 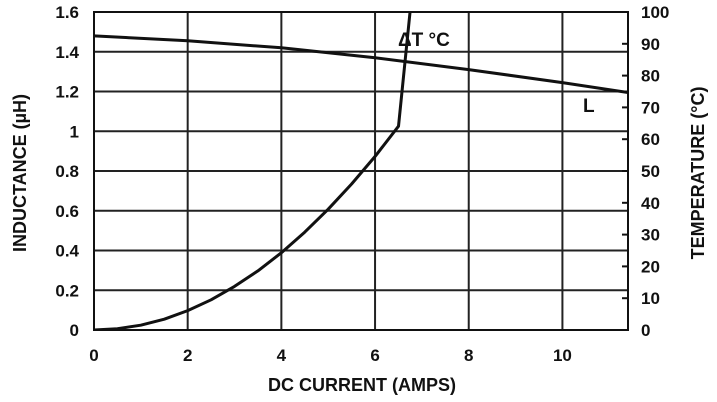 I want to click on y-tick-label: 1.2, so click(x=67, y=92).